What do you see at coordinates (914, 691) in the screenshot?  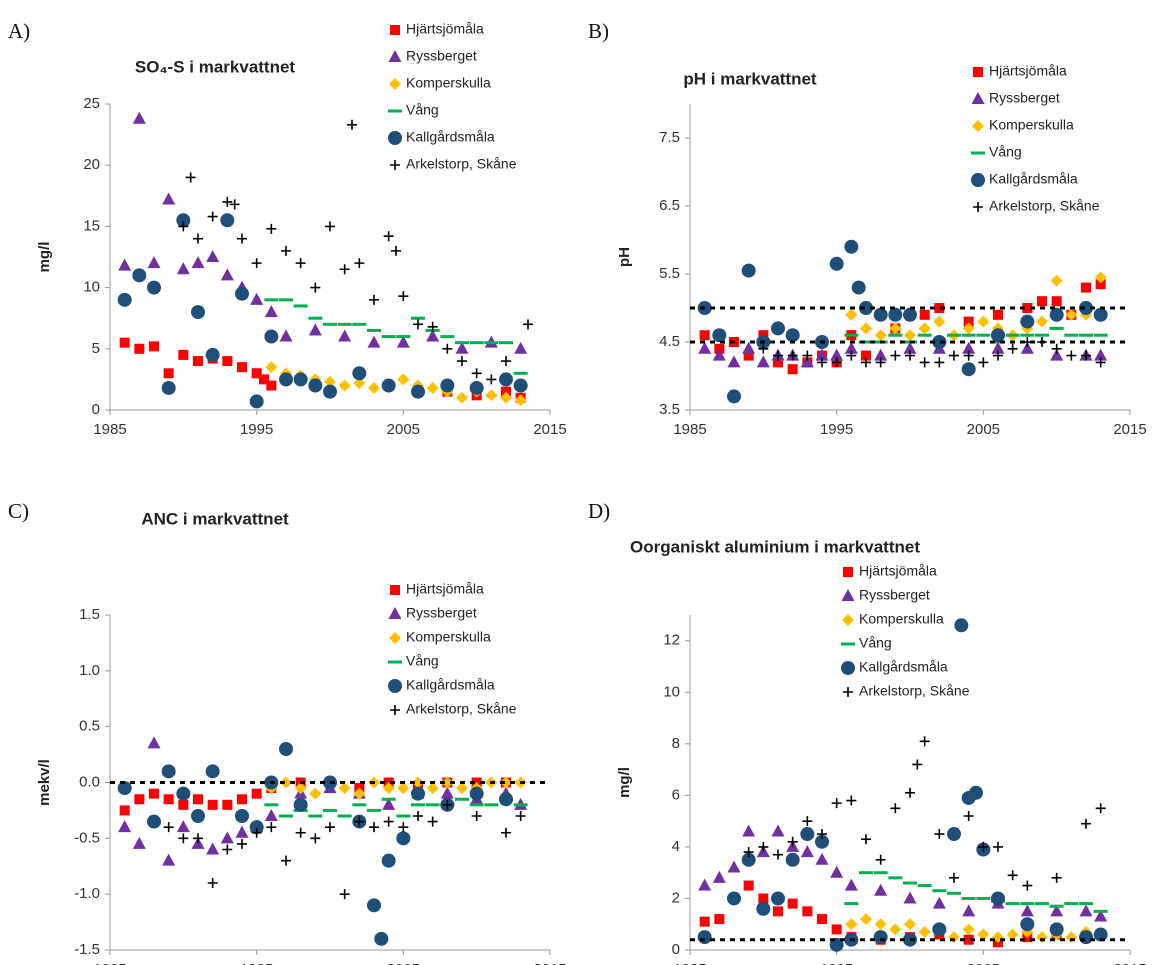 I see `legend-label: Arkelstorp, Skåne` at bounding box center [914, 691].